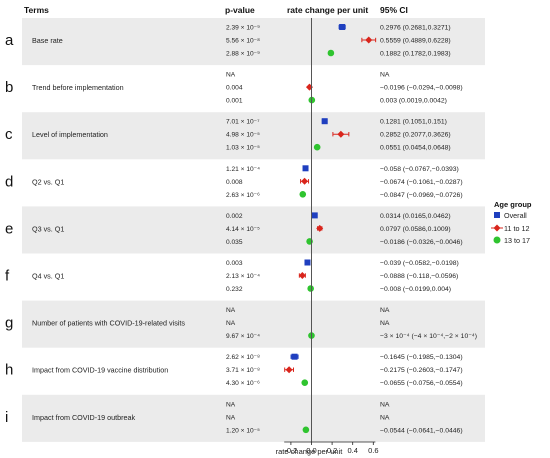 Image resolution: width=550 pixels, height=458 pixels. Describe the element at coordinates (421, 383) in the screenshot. I see `ci-h-3: −0.0655 (−0.0756,−0.0554)` at that location.